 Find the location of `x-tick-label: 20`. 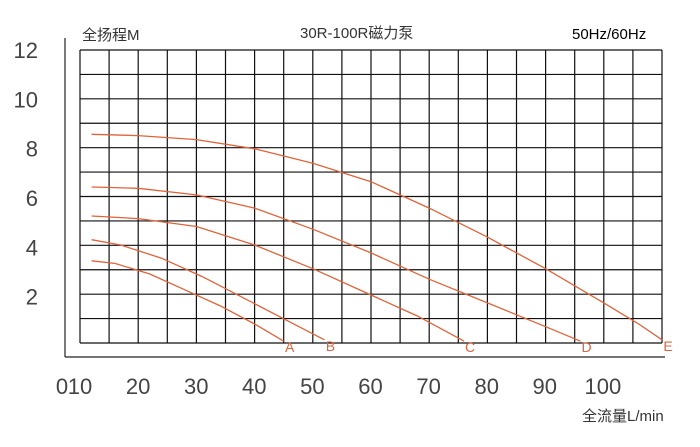

x-tick-label: 20 is located at coordinates (138, 386).